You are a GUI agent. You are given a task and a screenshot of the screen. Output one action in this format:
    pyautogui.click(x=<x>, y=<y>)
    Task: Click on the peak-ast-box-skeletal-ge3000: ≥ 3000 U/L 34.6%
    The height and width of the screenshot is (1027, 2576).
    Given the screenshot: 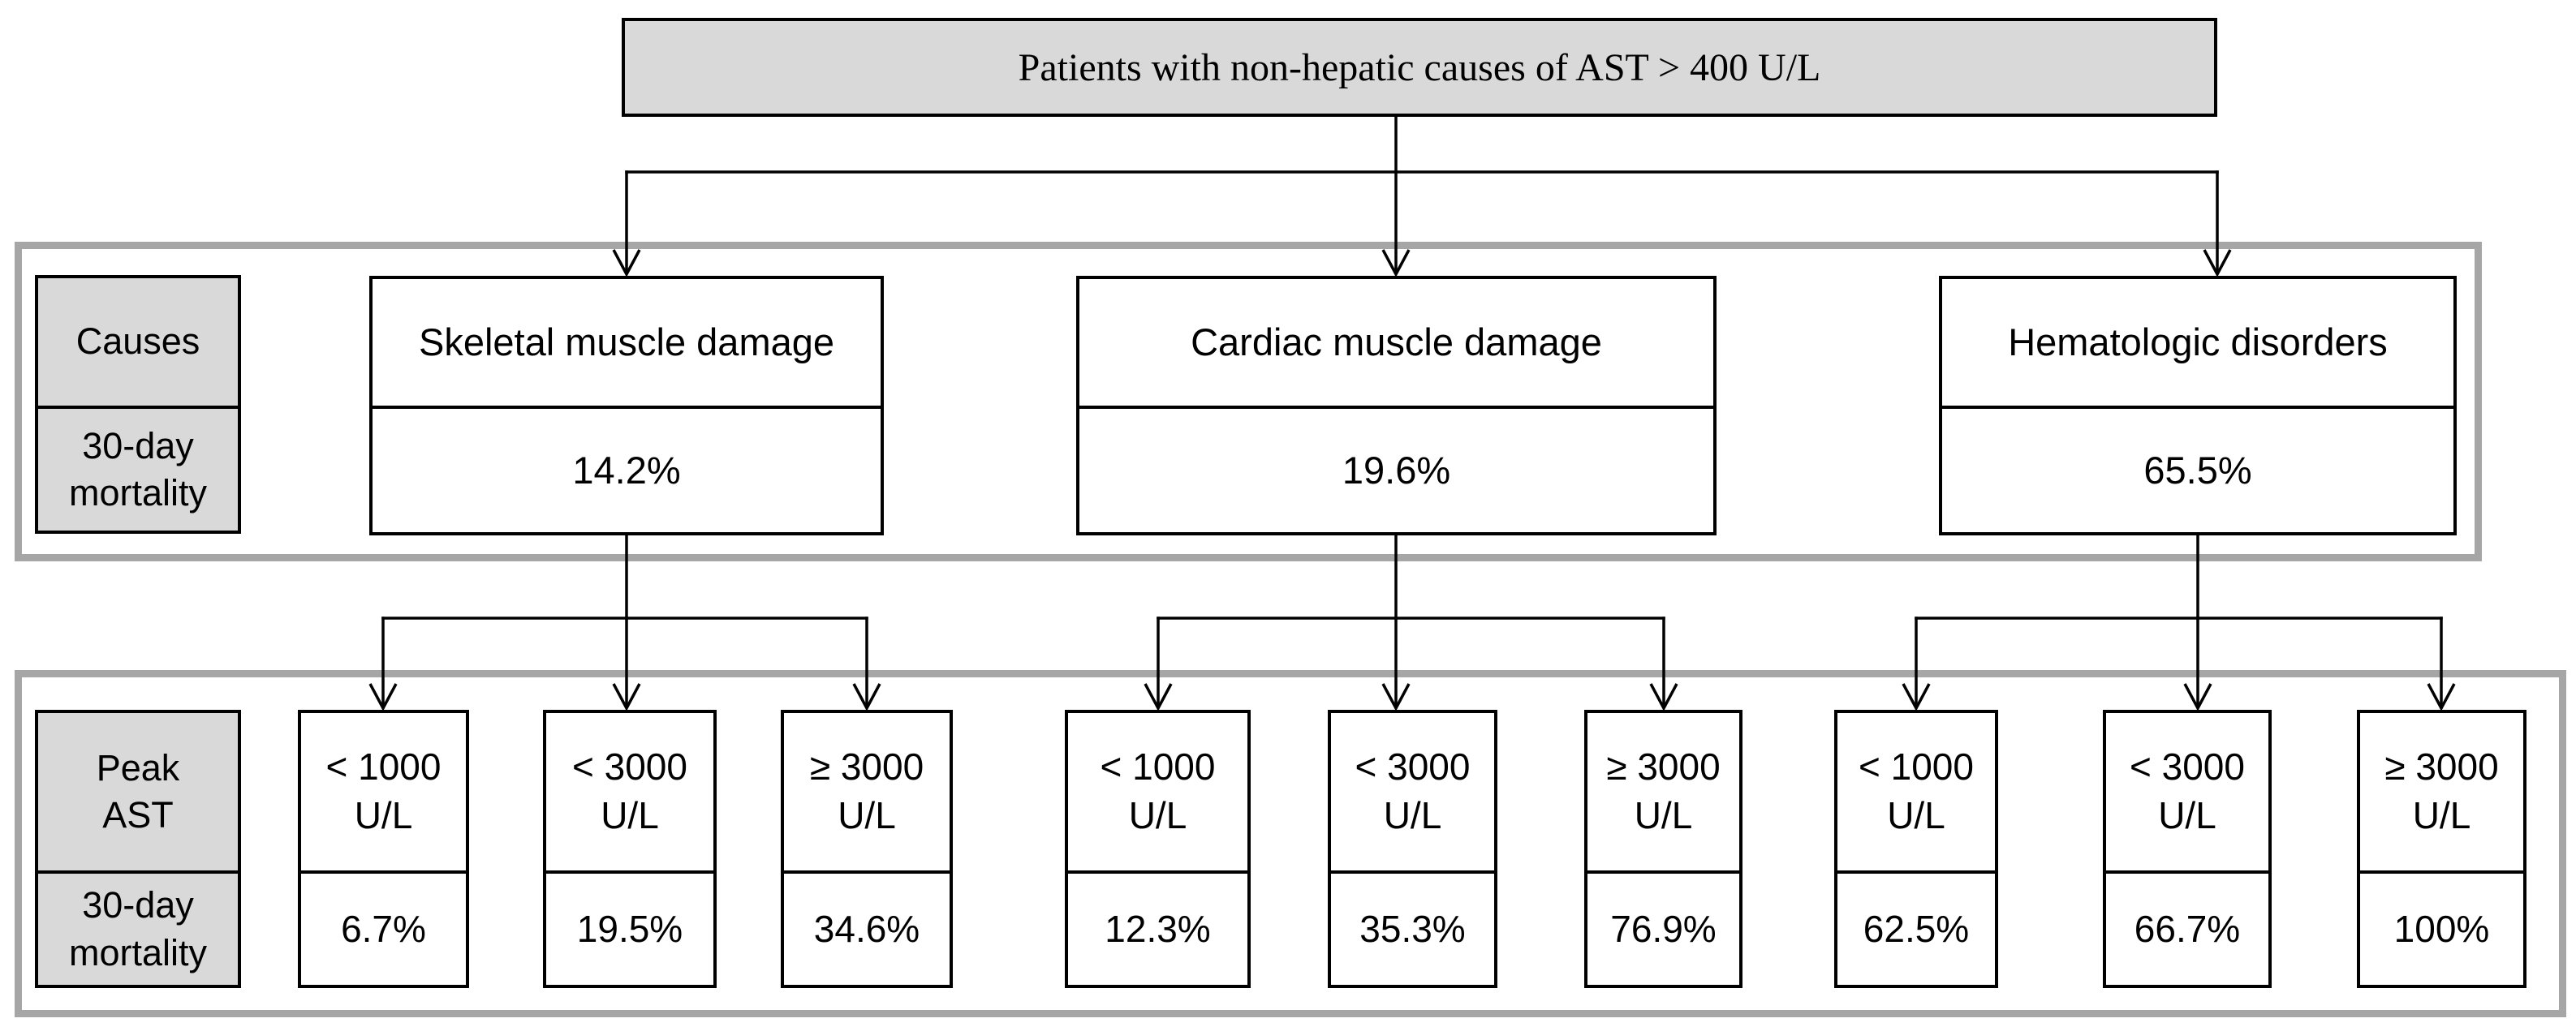 What is the action you would take?
    pyautogui.click(x=867, y=849)
    